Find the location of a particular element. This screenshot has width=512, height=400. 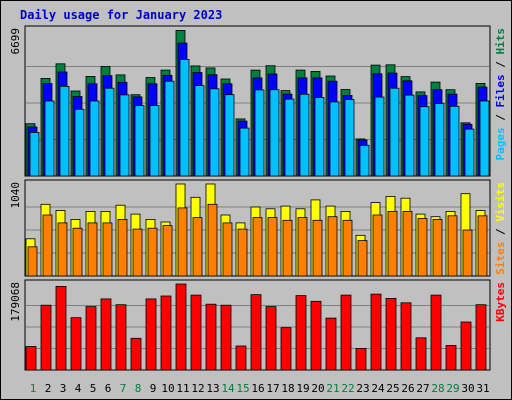

day-label-24: 24 is located at coordinates (378, 388).